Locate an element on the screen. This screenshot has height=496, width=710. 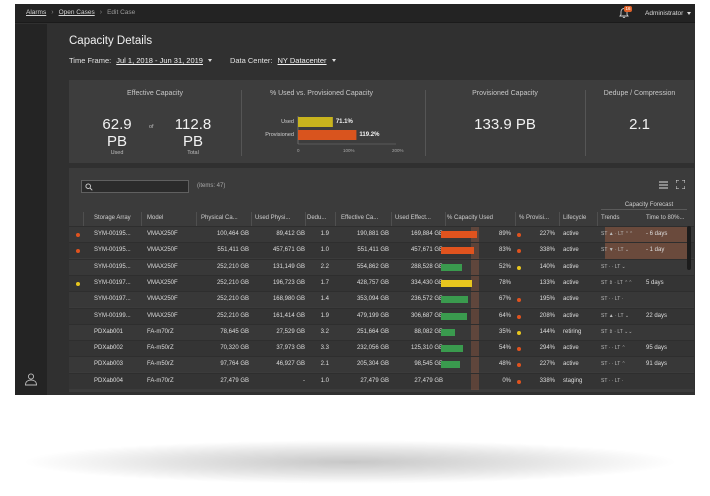
chevron-right-icon: › is located at coordinates (101, 12).